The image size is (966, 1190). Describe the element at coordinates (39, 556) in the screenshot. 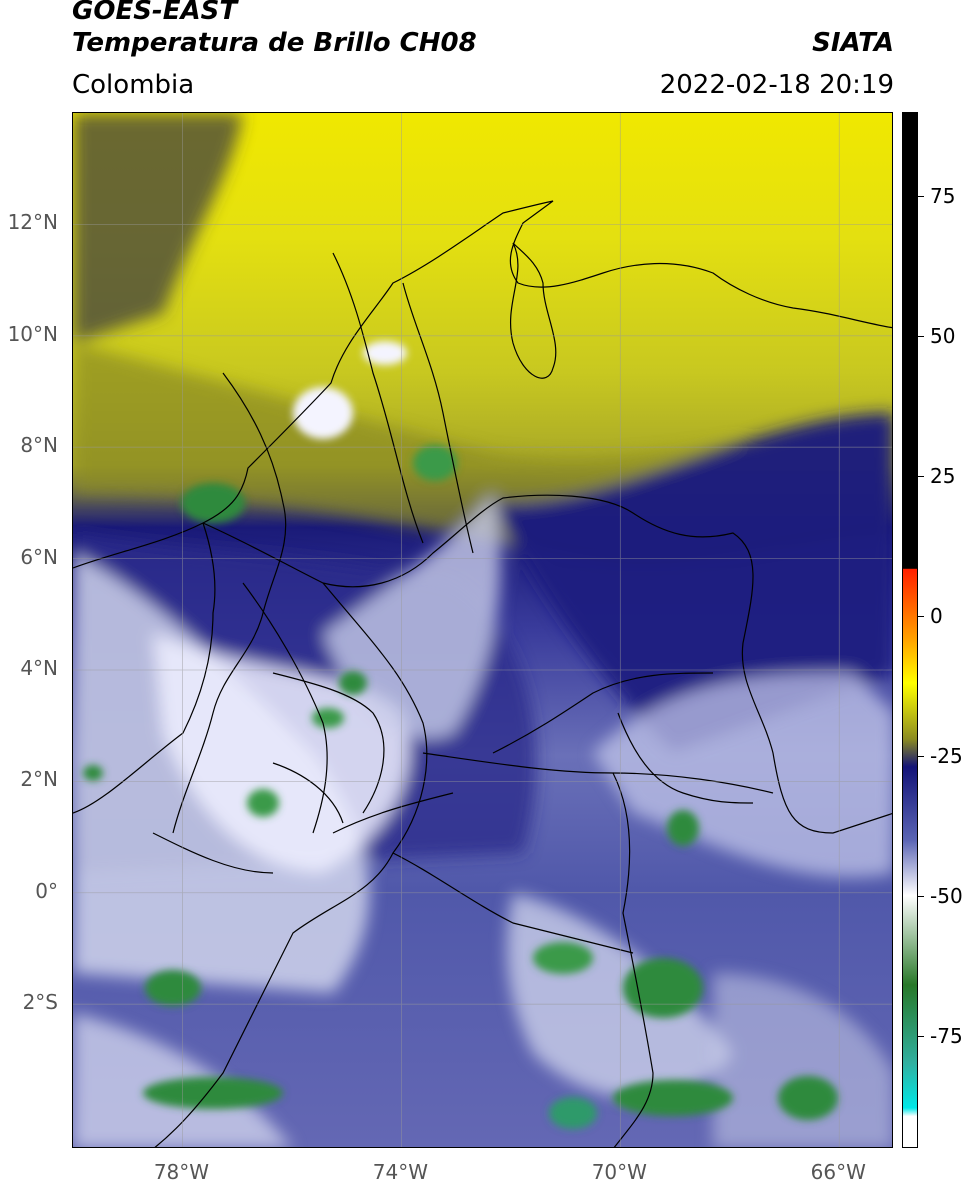

I see `lat-label: 6°N` at that location.